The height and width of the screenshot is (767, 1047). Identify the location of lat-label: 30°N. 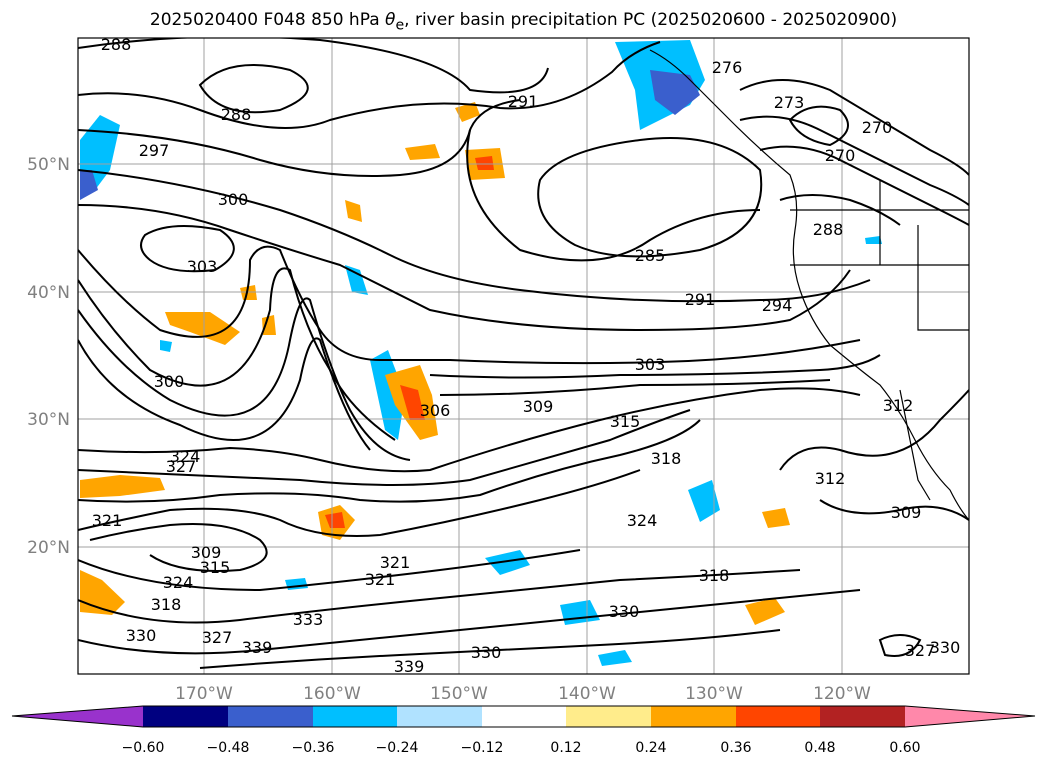
(48, 420).